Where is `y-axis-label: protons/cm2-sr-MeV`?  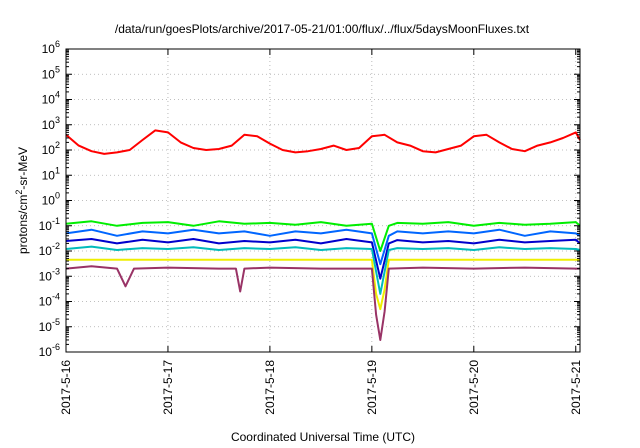 y-axis-label: protons/cm2-sr-MeV is located at coordinates (22, 200).